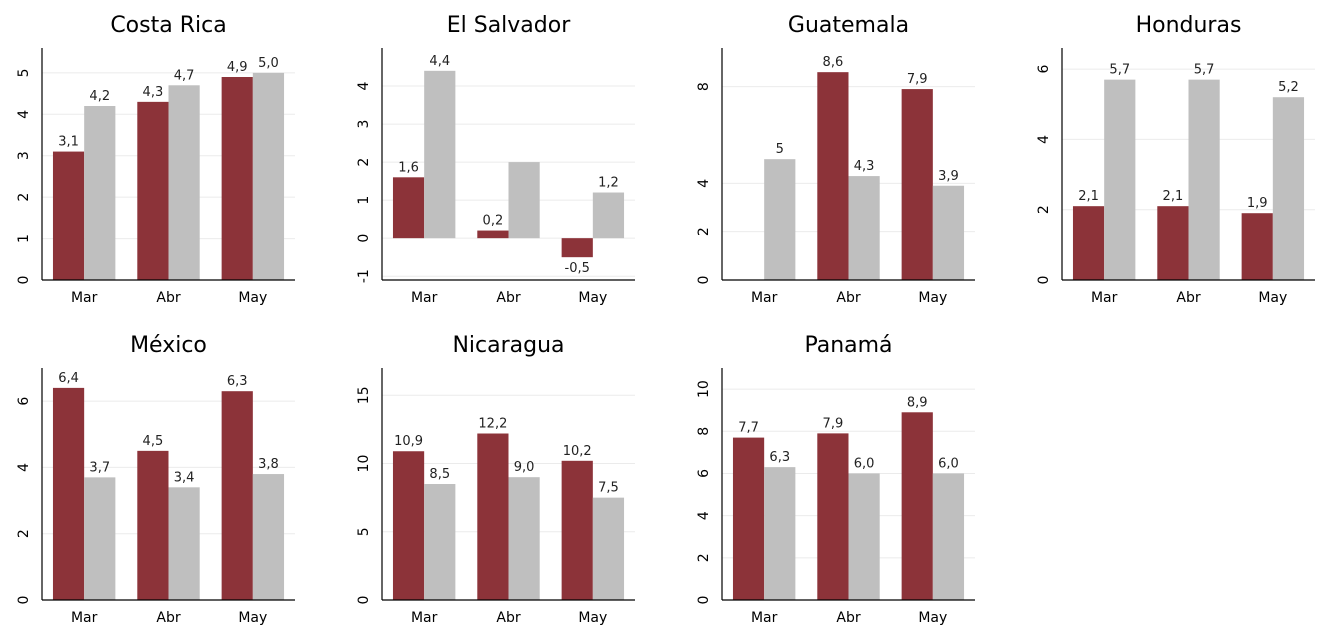  I want to click on x-tick-label: Mar, so click(84, 298).